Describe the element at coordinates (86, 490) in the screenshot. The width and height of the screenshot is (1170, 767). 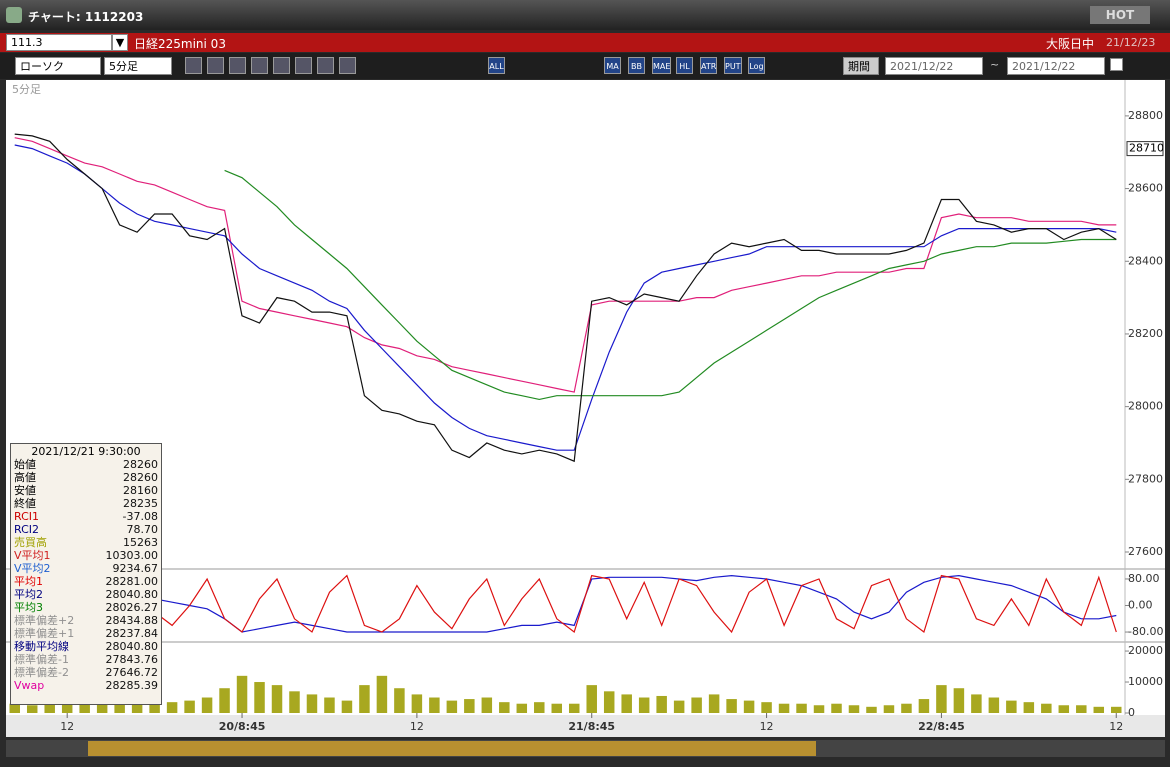
I see `info-row: 安値 28160` at that location.